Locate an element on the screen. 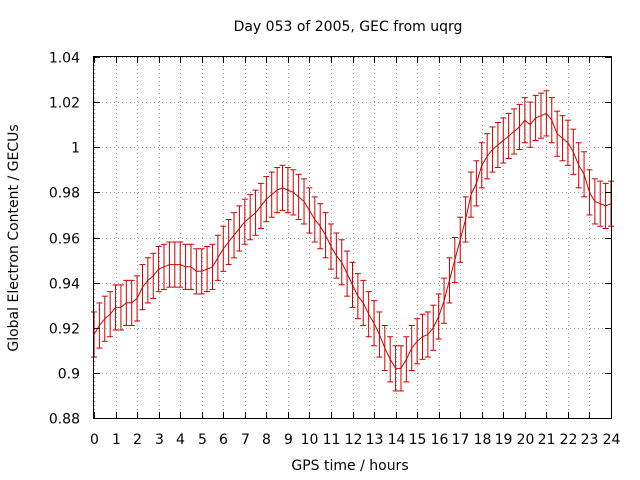 The width and height of the screenshot is (640, 480). y-tick-label: 0.94 is located at coordinates (64, 285).